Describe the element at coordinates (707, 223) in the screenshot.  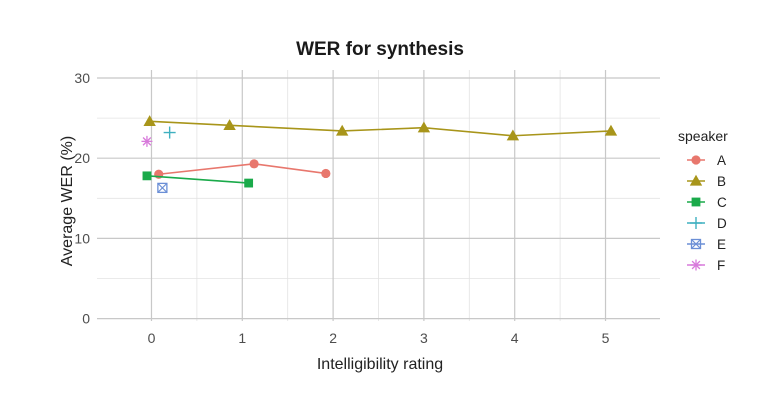
I see `legend-item-d: D` at that location.